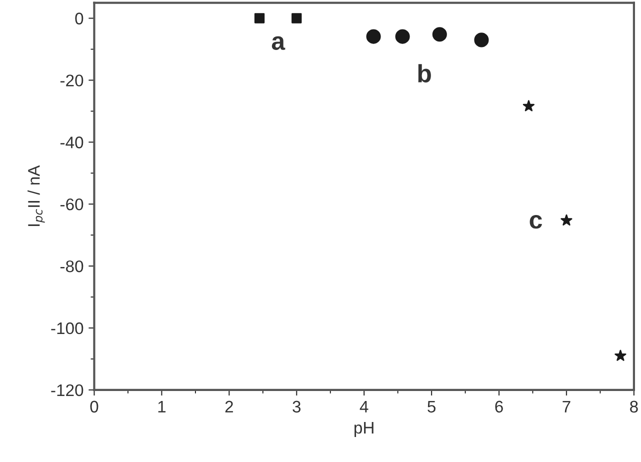 This screenshot has height=462, width=641. I want to click on x-tick-label: 4, so click(364, 406).